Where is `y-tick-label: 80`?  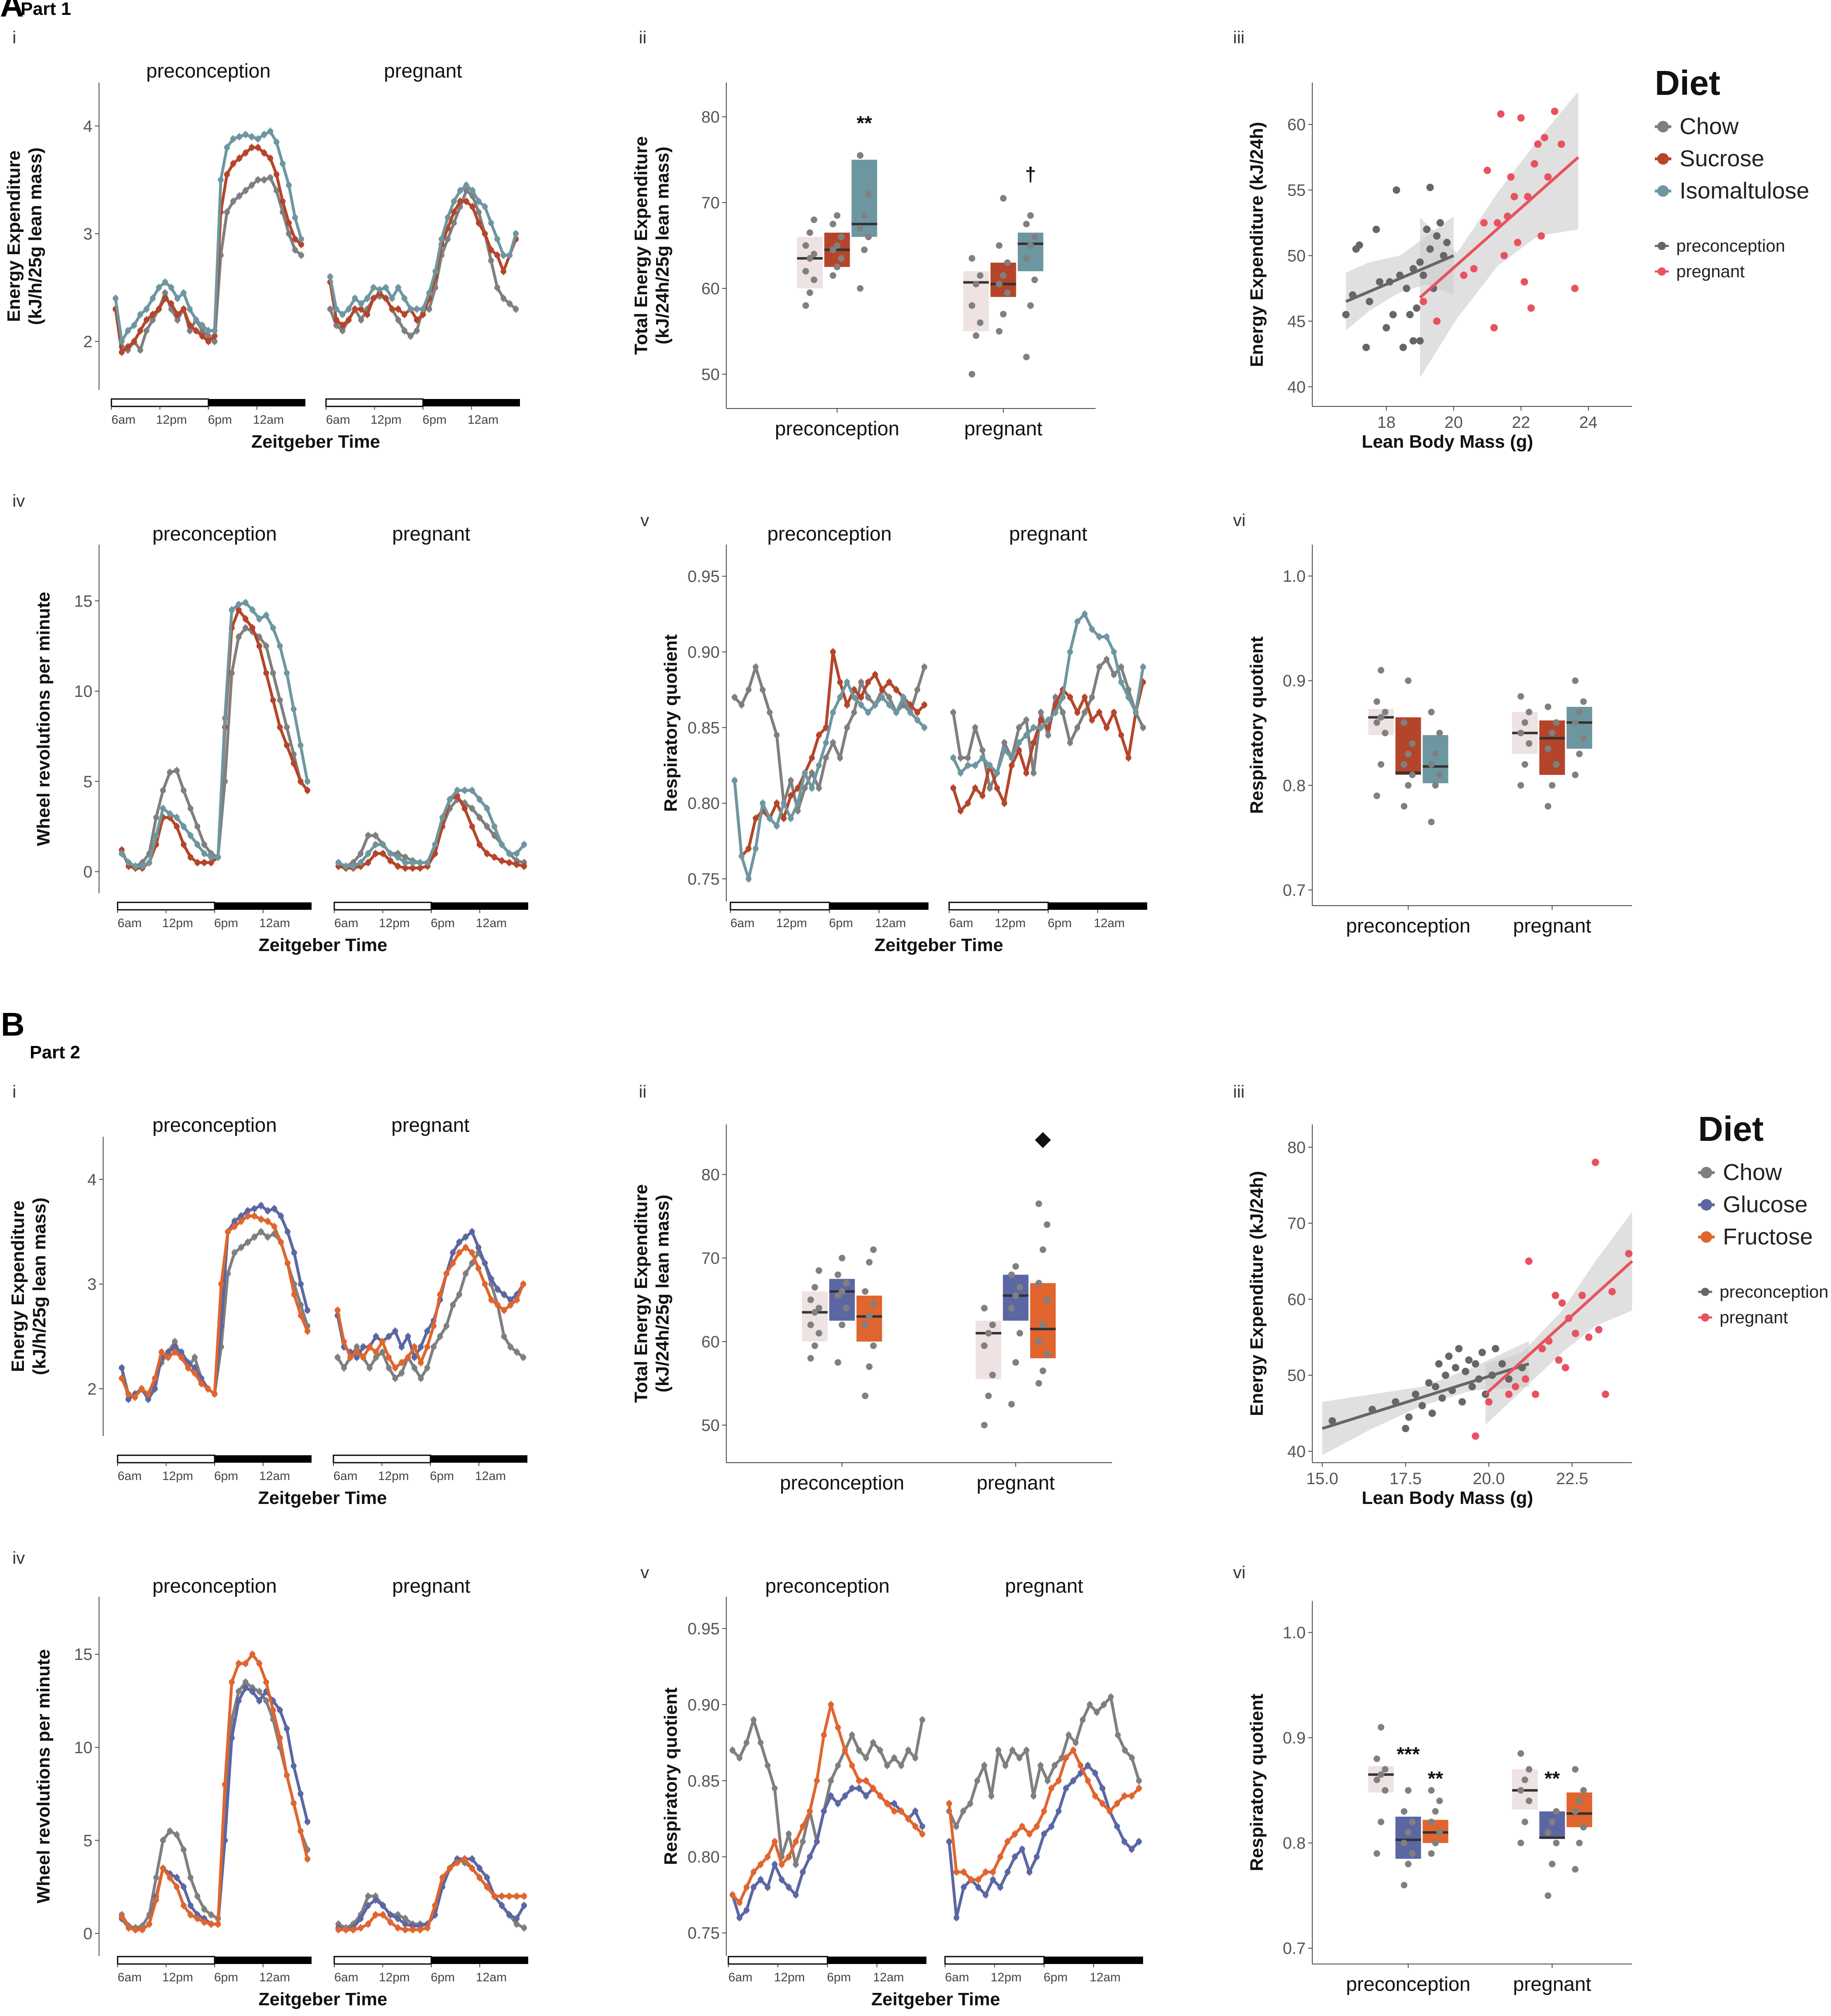 y-tick-label: 80 is located at coordinates (1297, 1147).